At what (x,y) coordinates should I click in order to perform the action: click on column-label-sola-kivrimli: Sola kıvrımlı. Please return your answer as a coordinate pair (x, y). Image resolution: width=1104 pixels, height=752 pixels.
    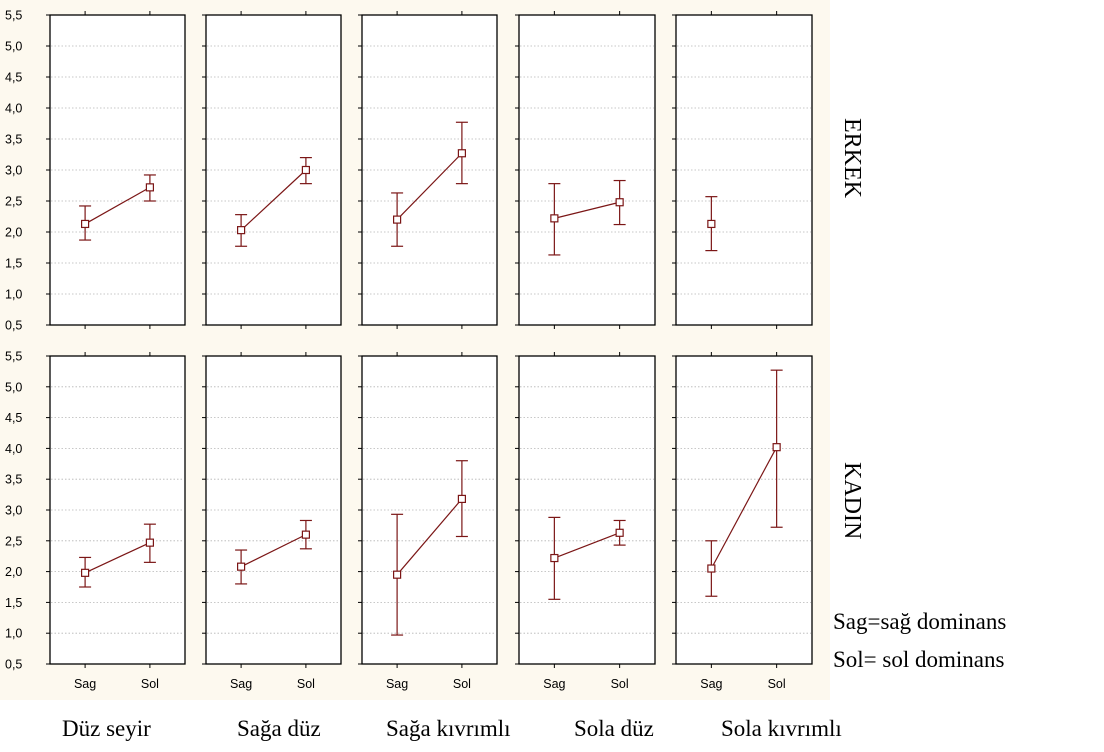
    Looking at the image, I should click on (781, 728).